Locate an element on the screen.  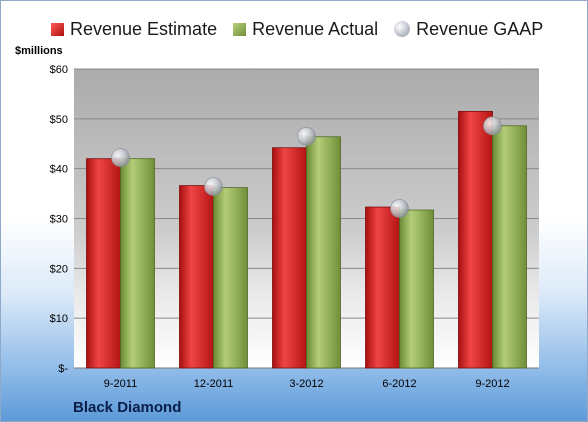
y-tick-label: $- is located at coordinates (63, 369).